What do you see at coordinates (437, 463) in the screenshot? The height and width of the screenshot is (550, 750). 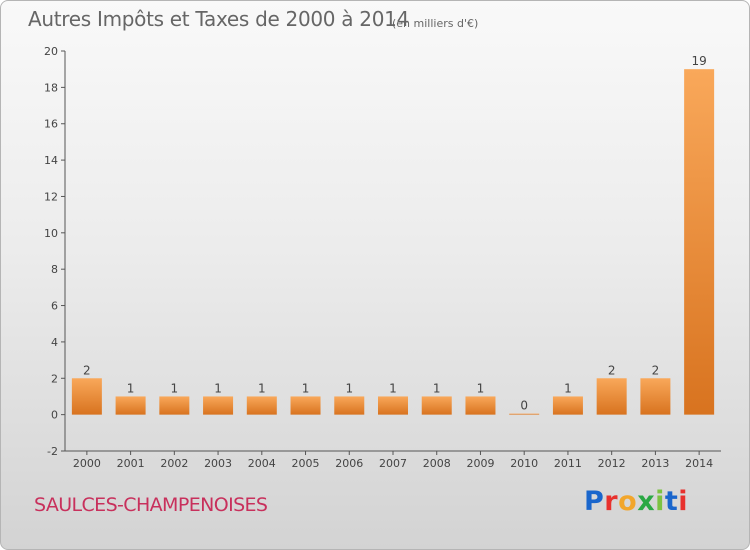 I see `x-tick-label: 2008` at bounding box center [437, 463].